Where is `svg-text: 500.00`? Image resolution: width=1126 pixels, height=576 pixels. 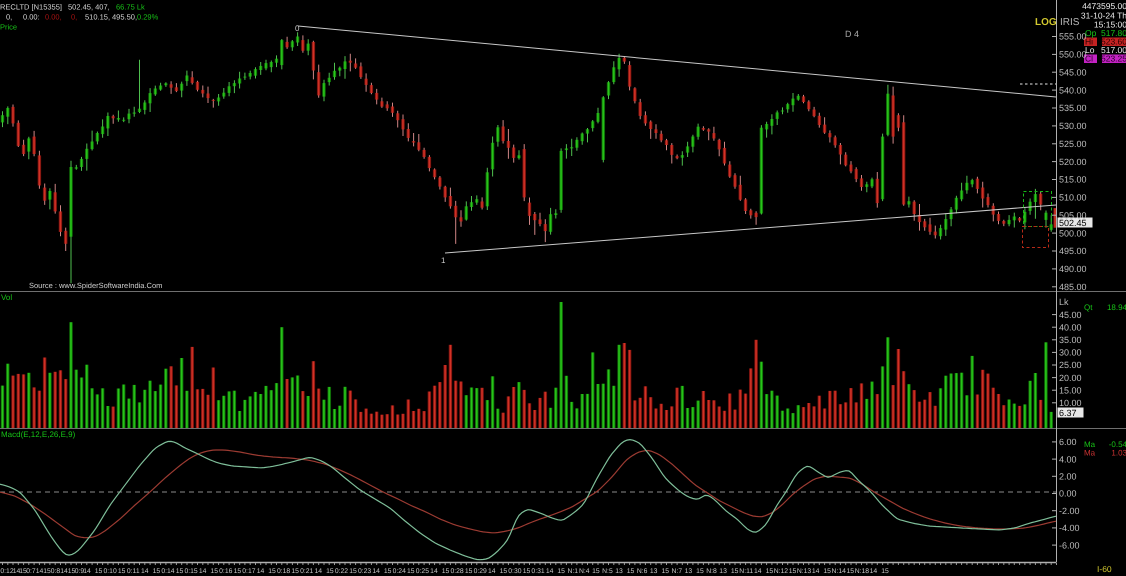
svg-text: 500.00 is located at coordinates (1073, 233).